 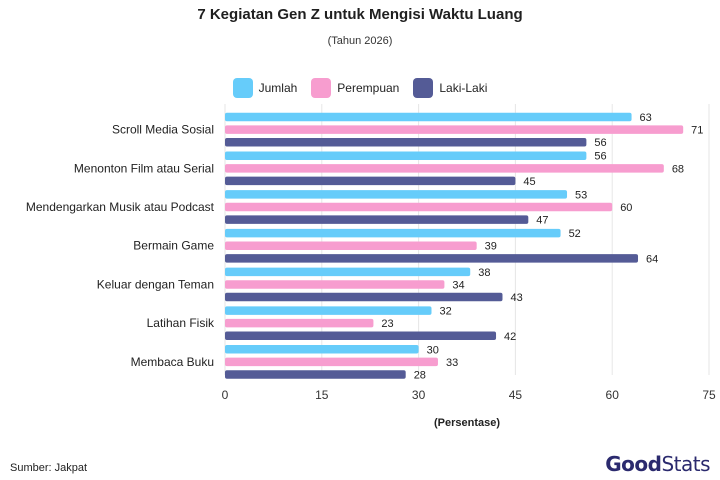 I want to click on x-tick-label-45: 45, so click(x=516, y=395).